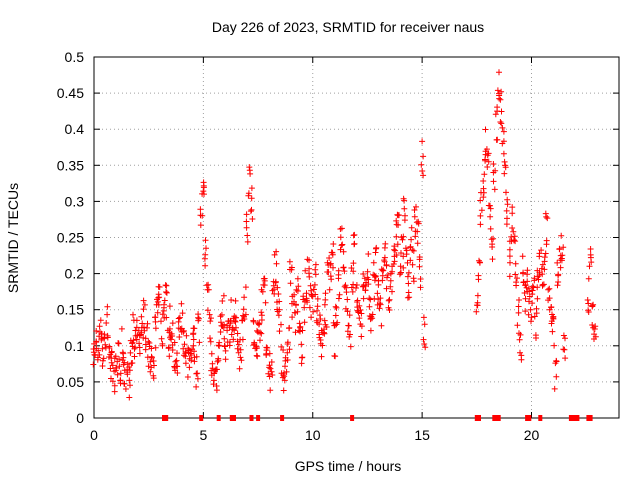 The height and width of the screenshot is (480, 640). What do you see at coordinates (75, 57) in the screenshot?
I see `y-tick-label: 0.5` at bounding box center [75, 57].